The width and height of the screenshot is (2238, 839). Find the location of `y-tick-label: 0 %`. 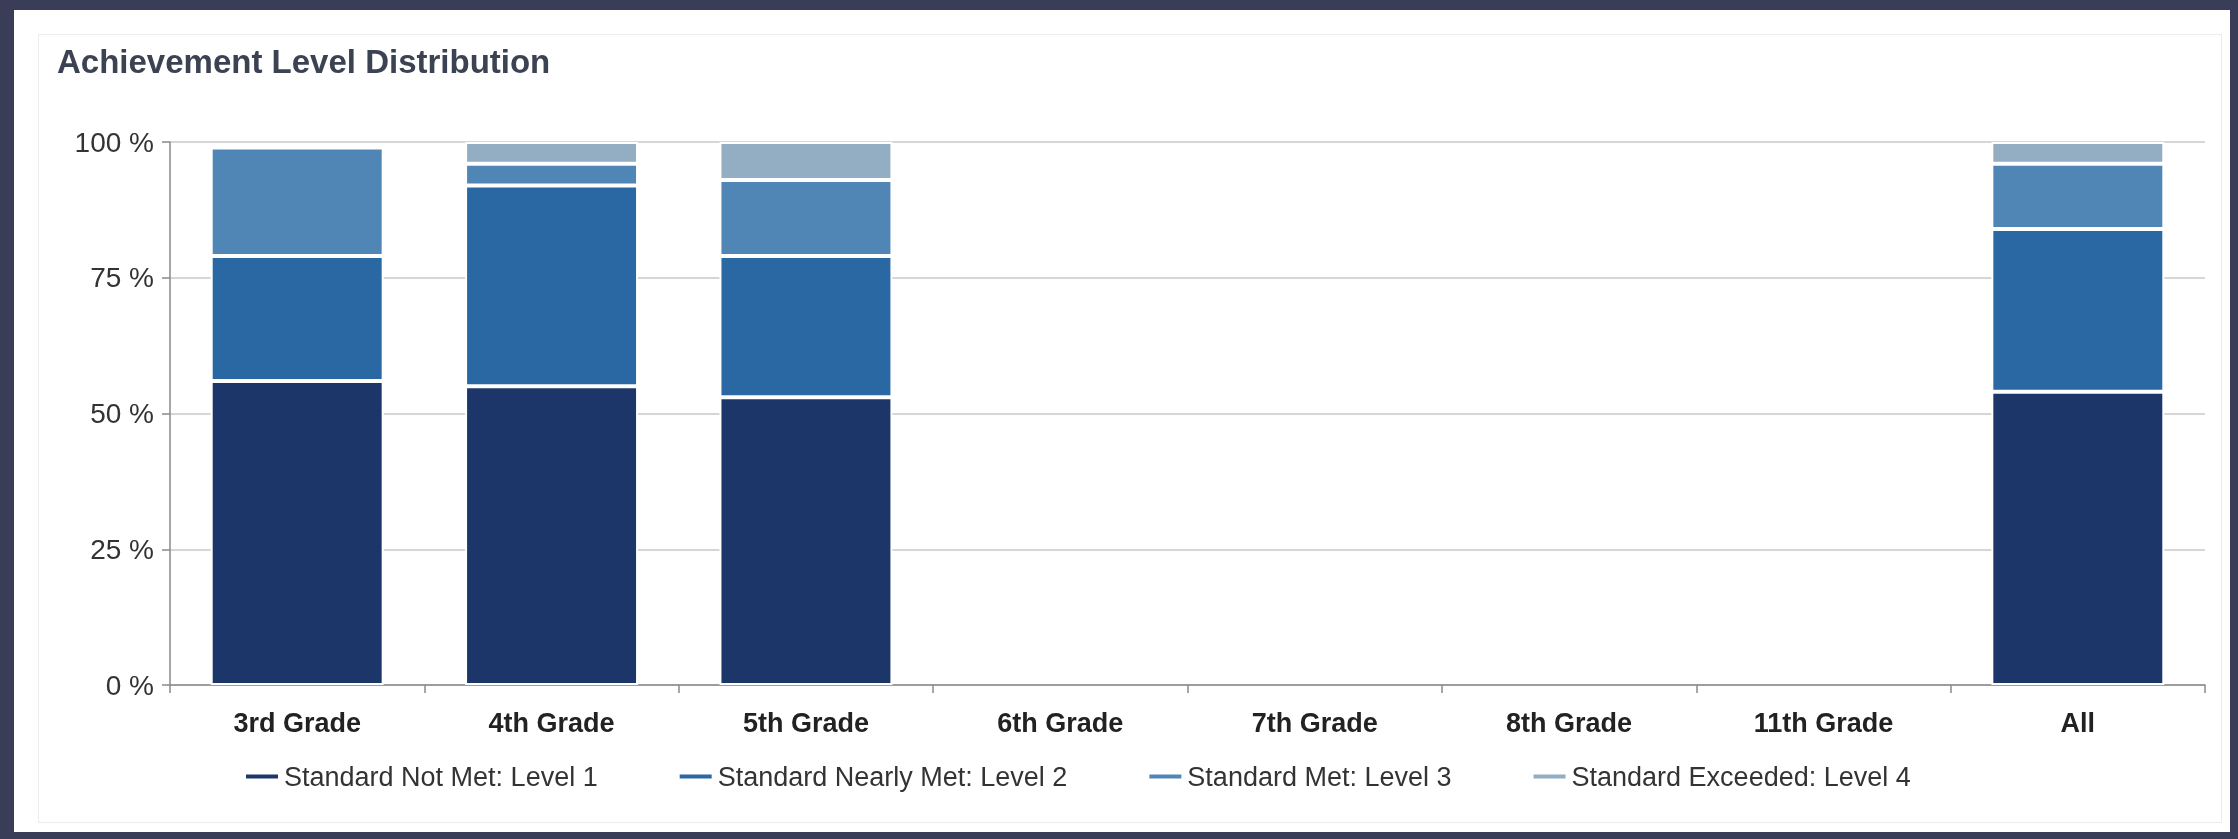

y-tick-label: 0 % is located at coordinates (129, 685).